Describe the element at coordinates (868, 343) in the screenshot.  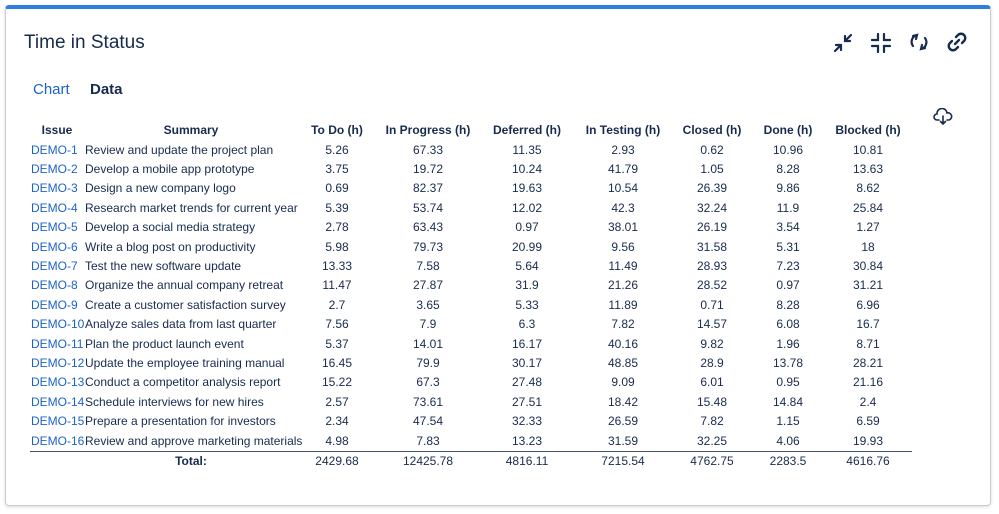
I see `cell-value: 8.71` at that location.